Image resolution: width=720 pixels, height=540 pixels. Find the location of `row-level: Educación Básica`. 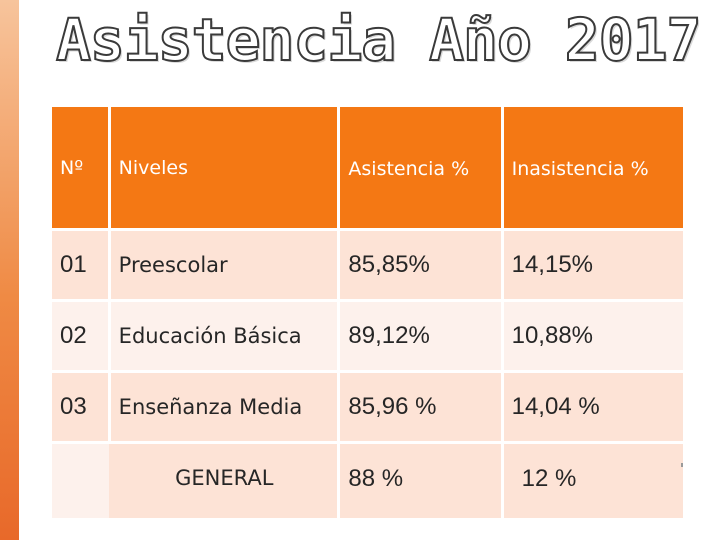

row-level: Educación Básica is located at coordinates (225, 335).